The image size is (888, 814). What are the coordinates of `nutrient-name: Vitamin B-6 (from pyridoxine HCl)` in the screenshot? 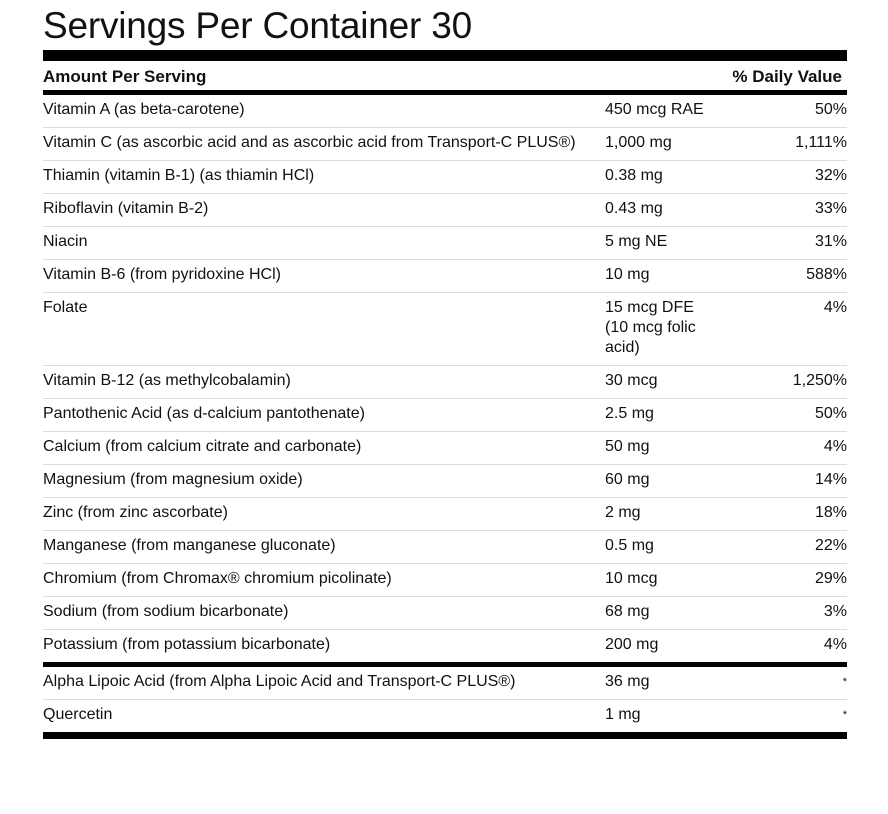 It's located at (324, 276).